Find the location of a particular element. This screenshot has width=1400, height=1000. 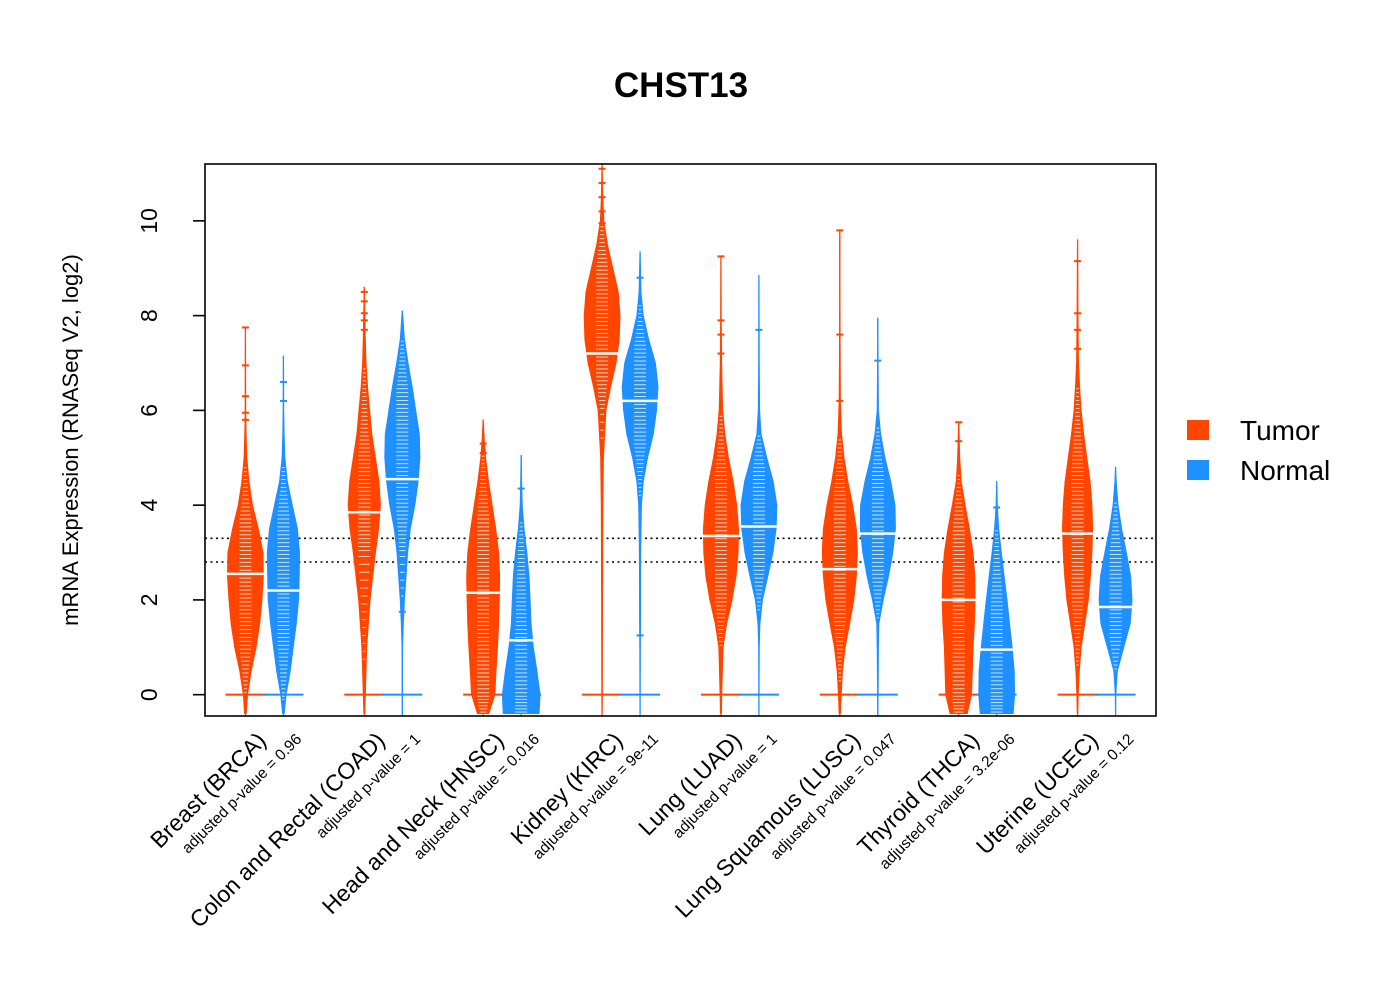

violin-tumor-3-sample-ticks is located at coordinates (483, 582).